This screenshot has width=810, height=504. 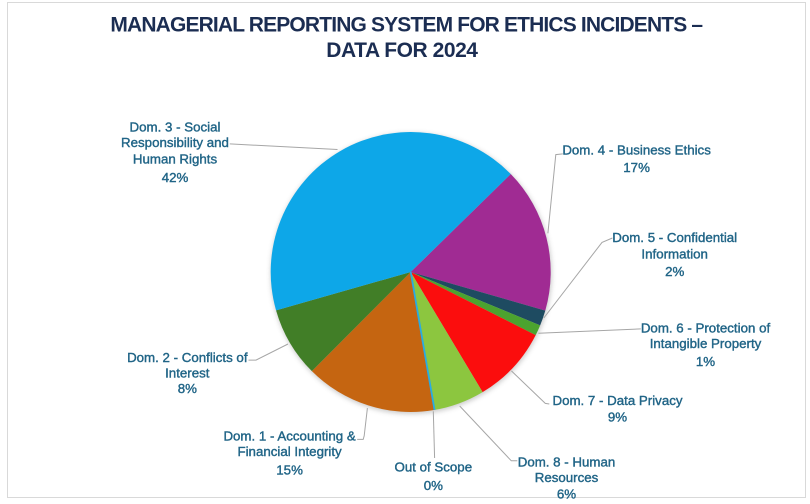 What do you see at coordinates (402, 50) in the screenshot?
I see `svg-text: DATA FOR 2024` at bounding box center [402, 50].